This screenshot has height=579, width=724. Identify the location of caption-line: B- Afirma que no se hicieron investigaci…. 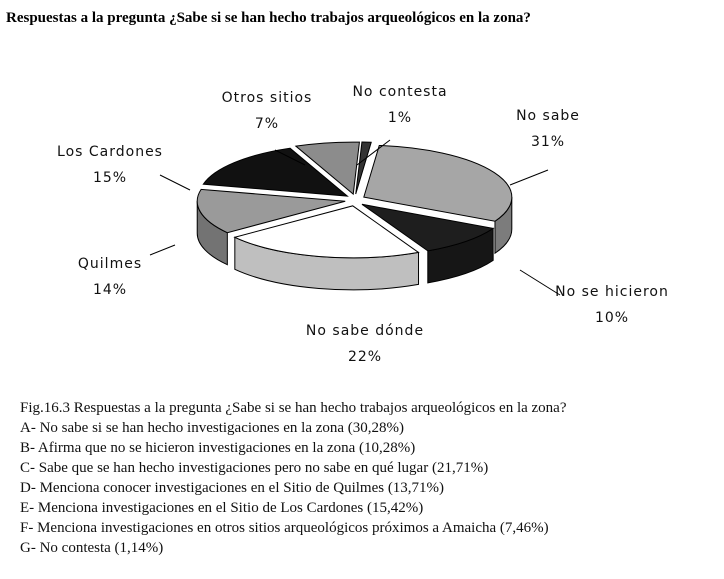
(217, 448).